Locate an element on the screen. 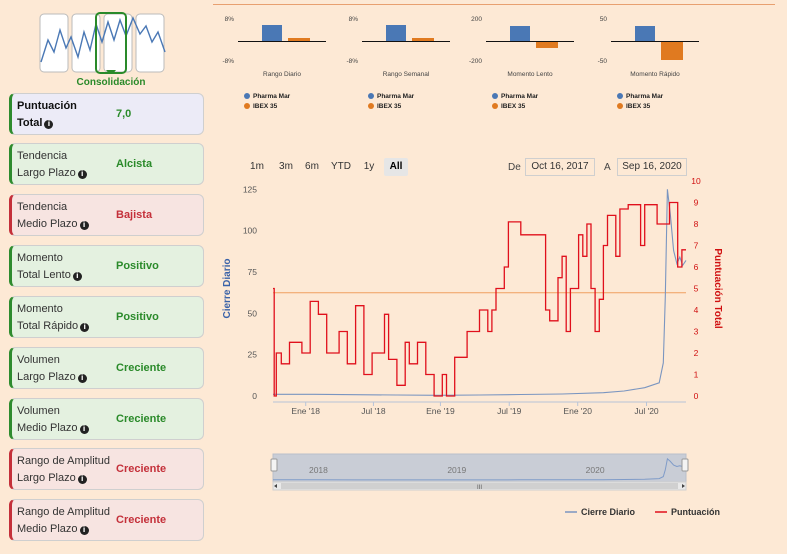 The height and width of the screenshot is (554, 787). y2-tick-label: 10 is located at coordinates (696, 182).